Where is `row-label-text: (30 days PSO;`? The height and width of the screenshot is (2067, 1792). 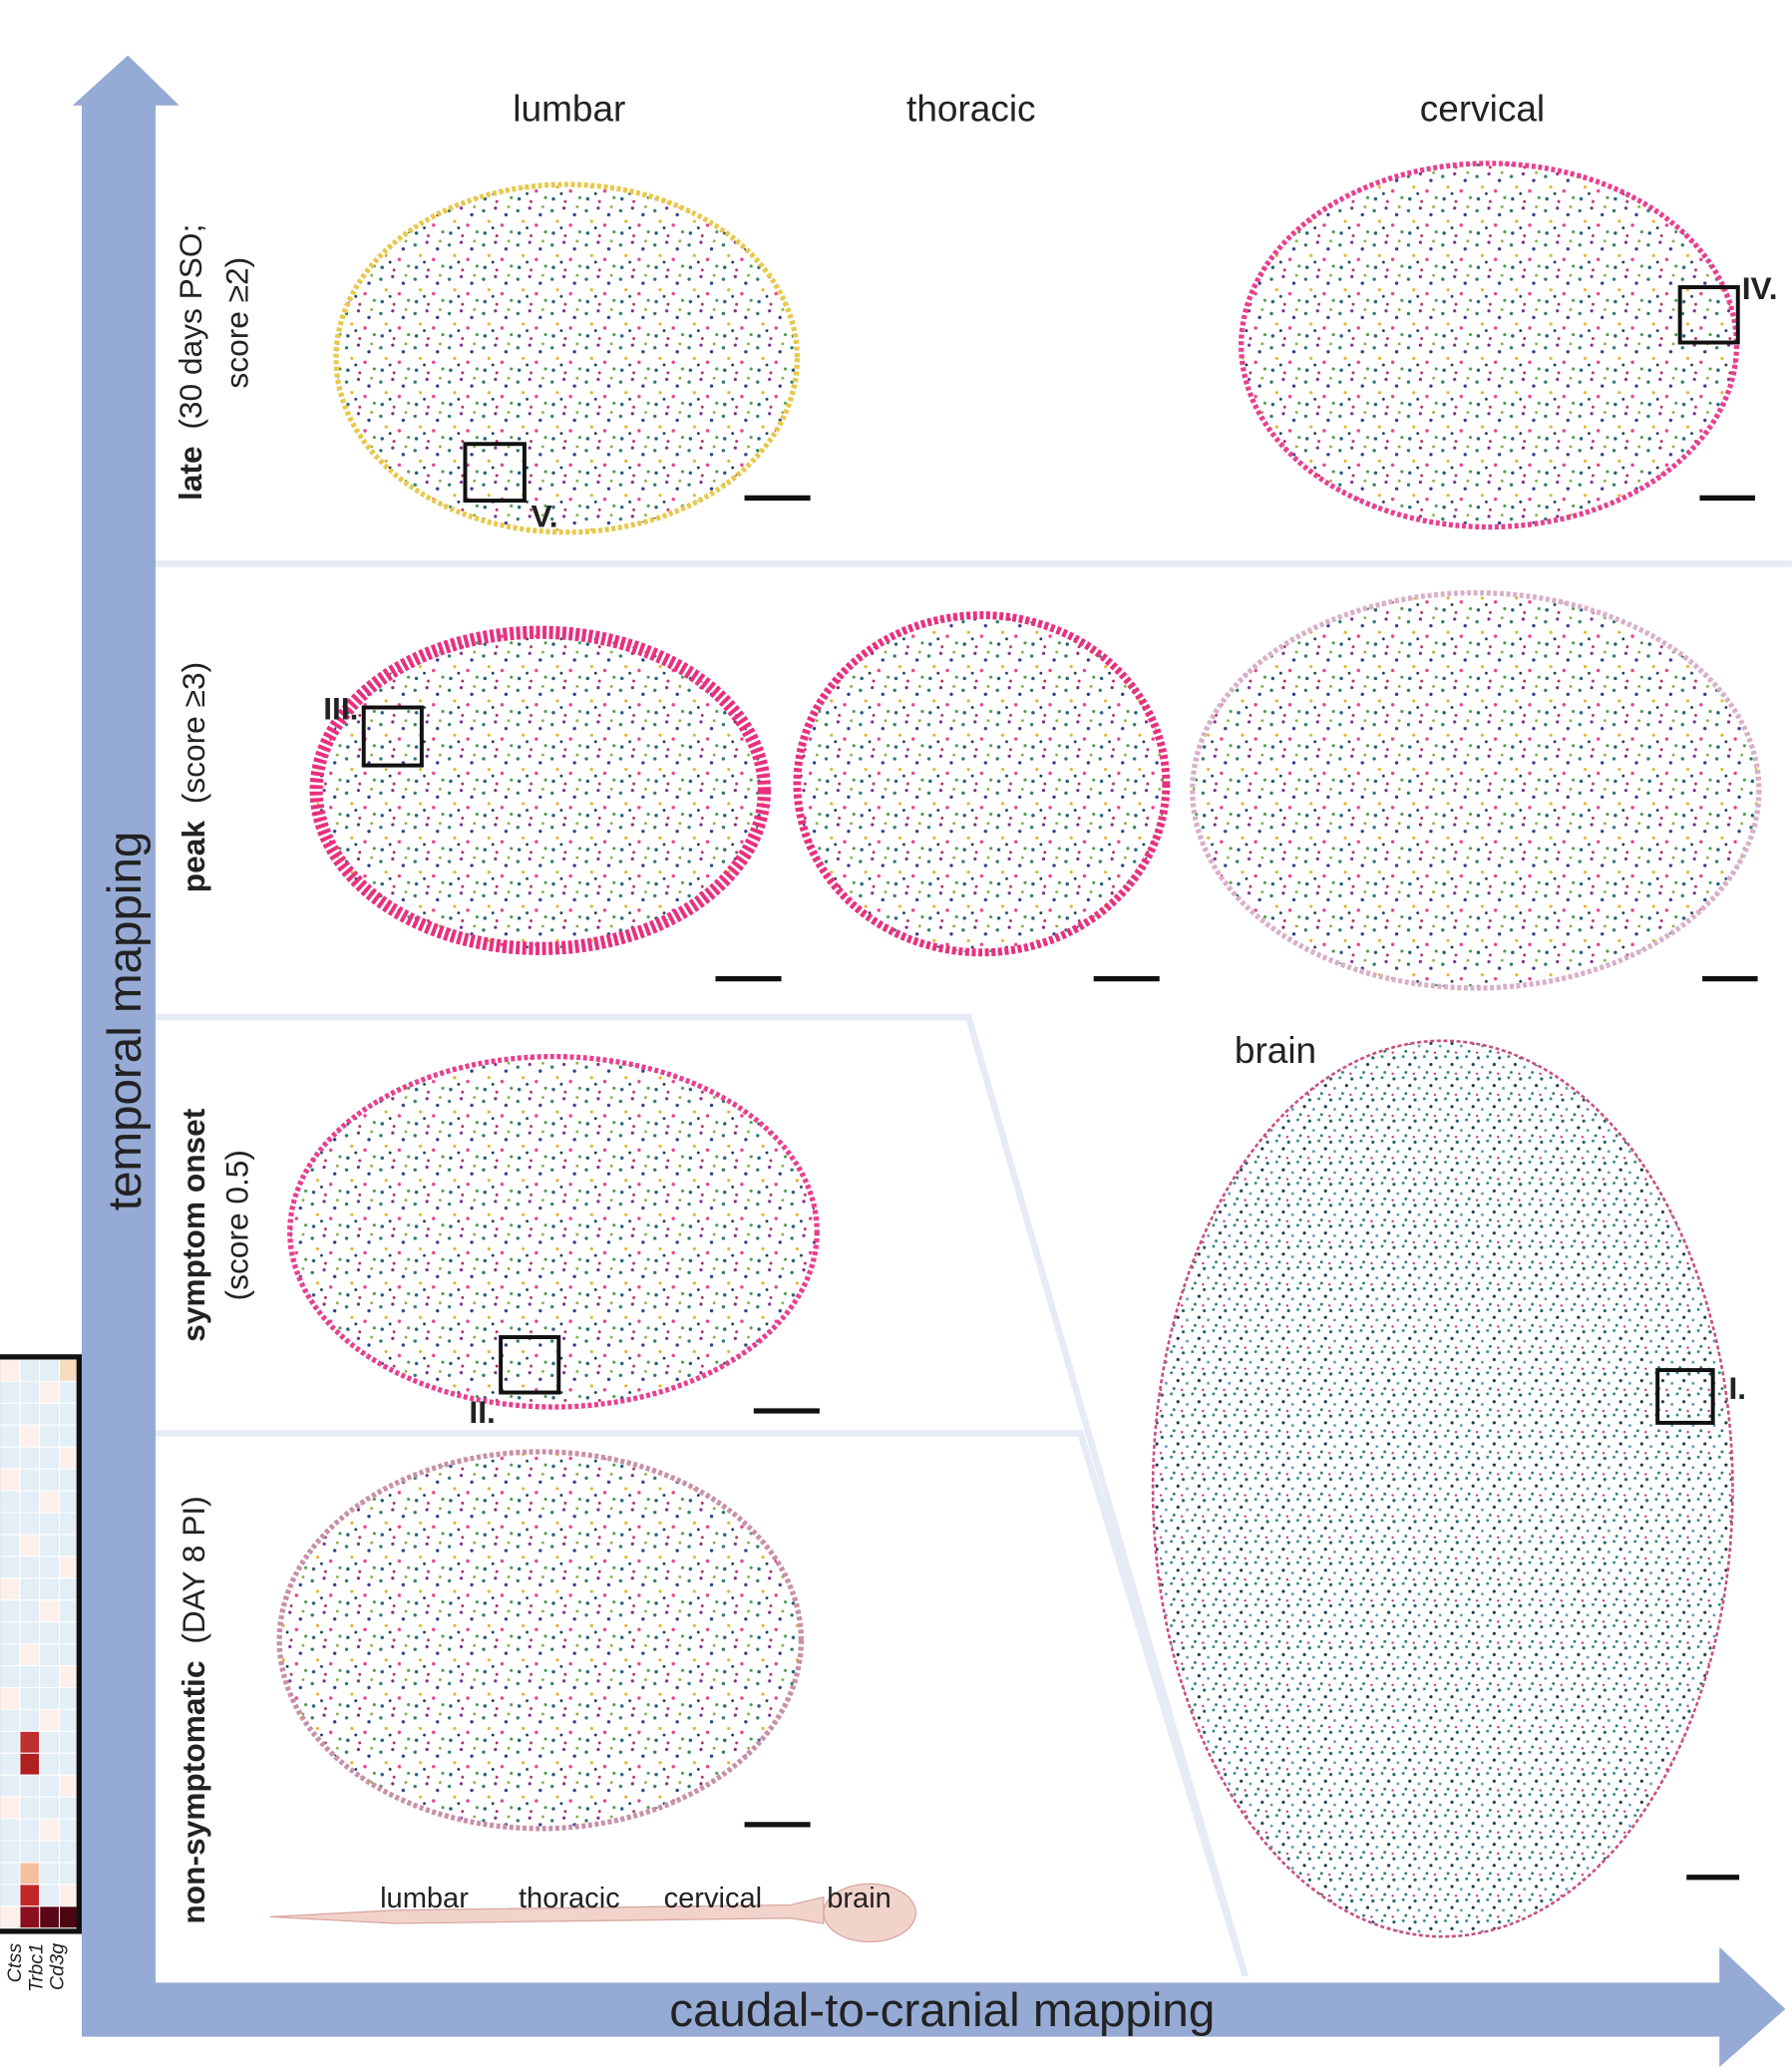 row-label-text: (30 days PSO; is located at coordinates (190, 327).